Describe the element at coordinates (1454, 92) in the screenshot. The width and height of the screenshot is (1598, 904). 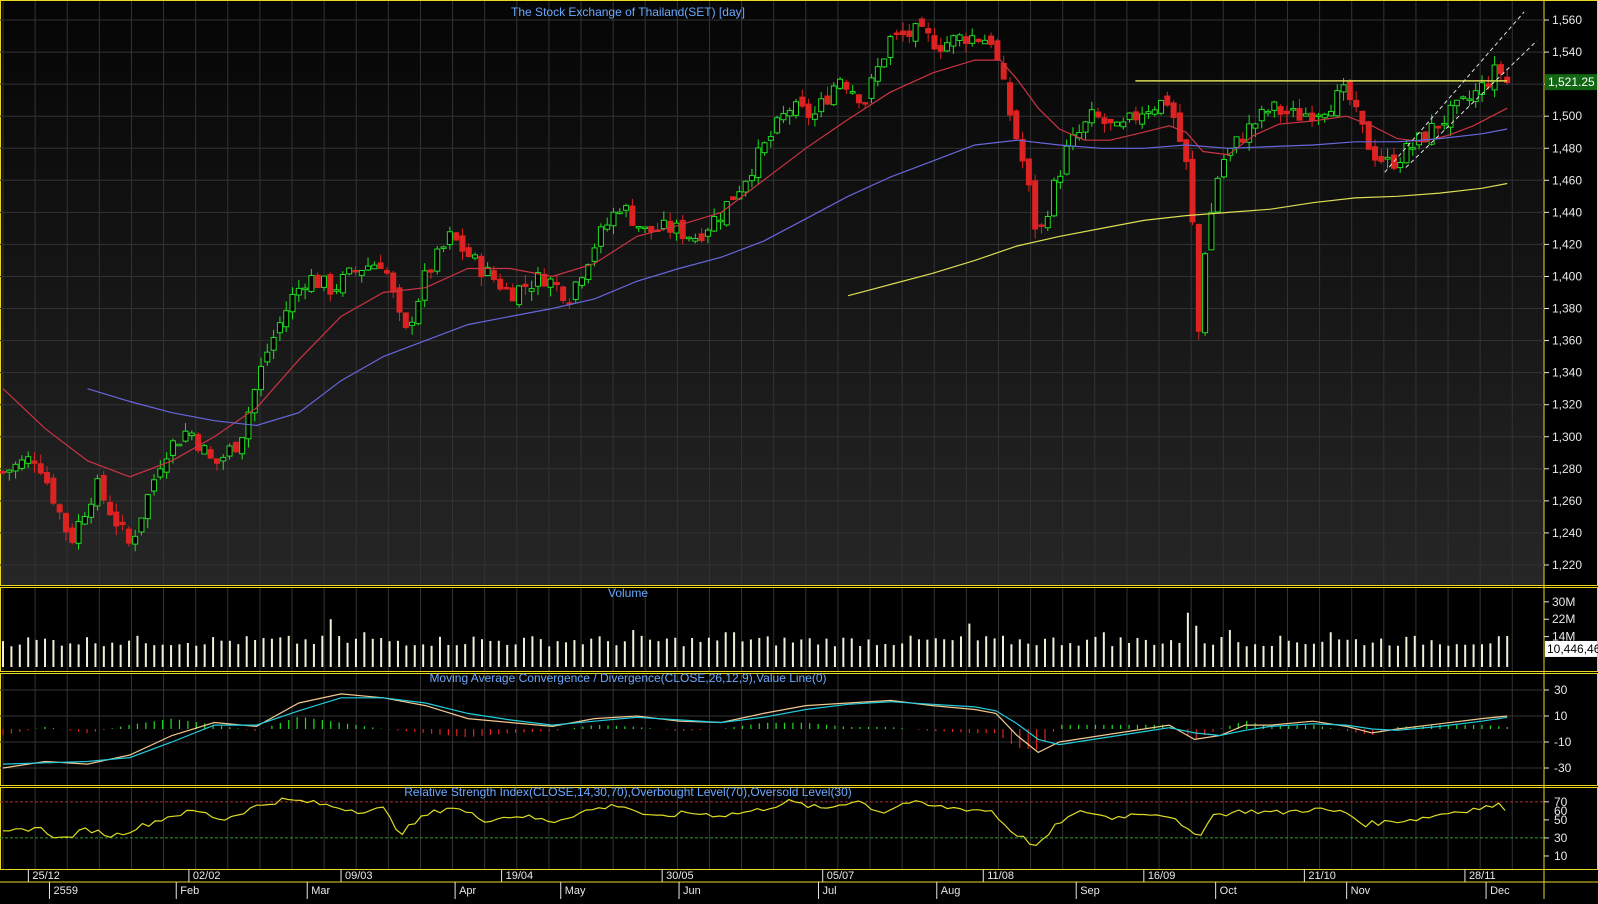
I see `trend-channel-line` at that location.